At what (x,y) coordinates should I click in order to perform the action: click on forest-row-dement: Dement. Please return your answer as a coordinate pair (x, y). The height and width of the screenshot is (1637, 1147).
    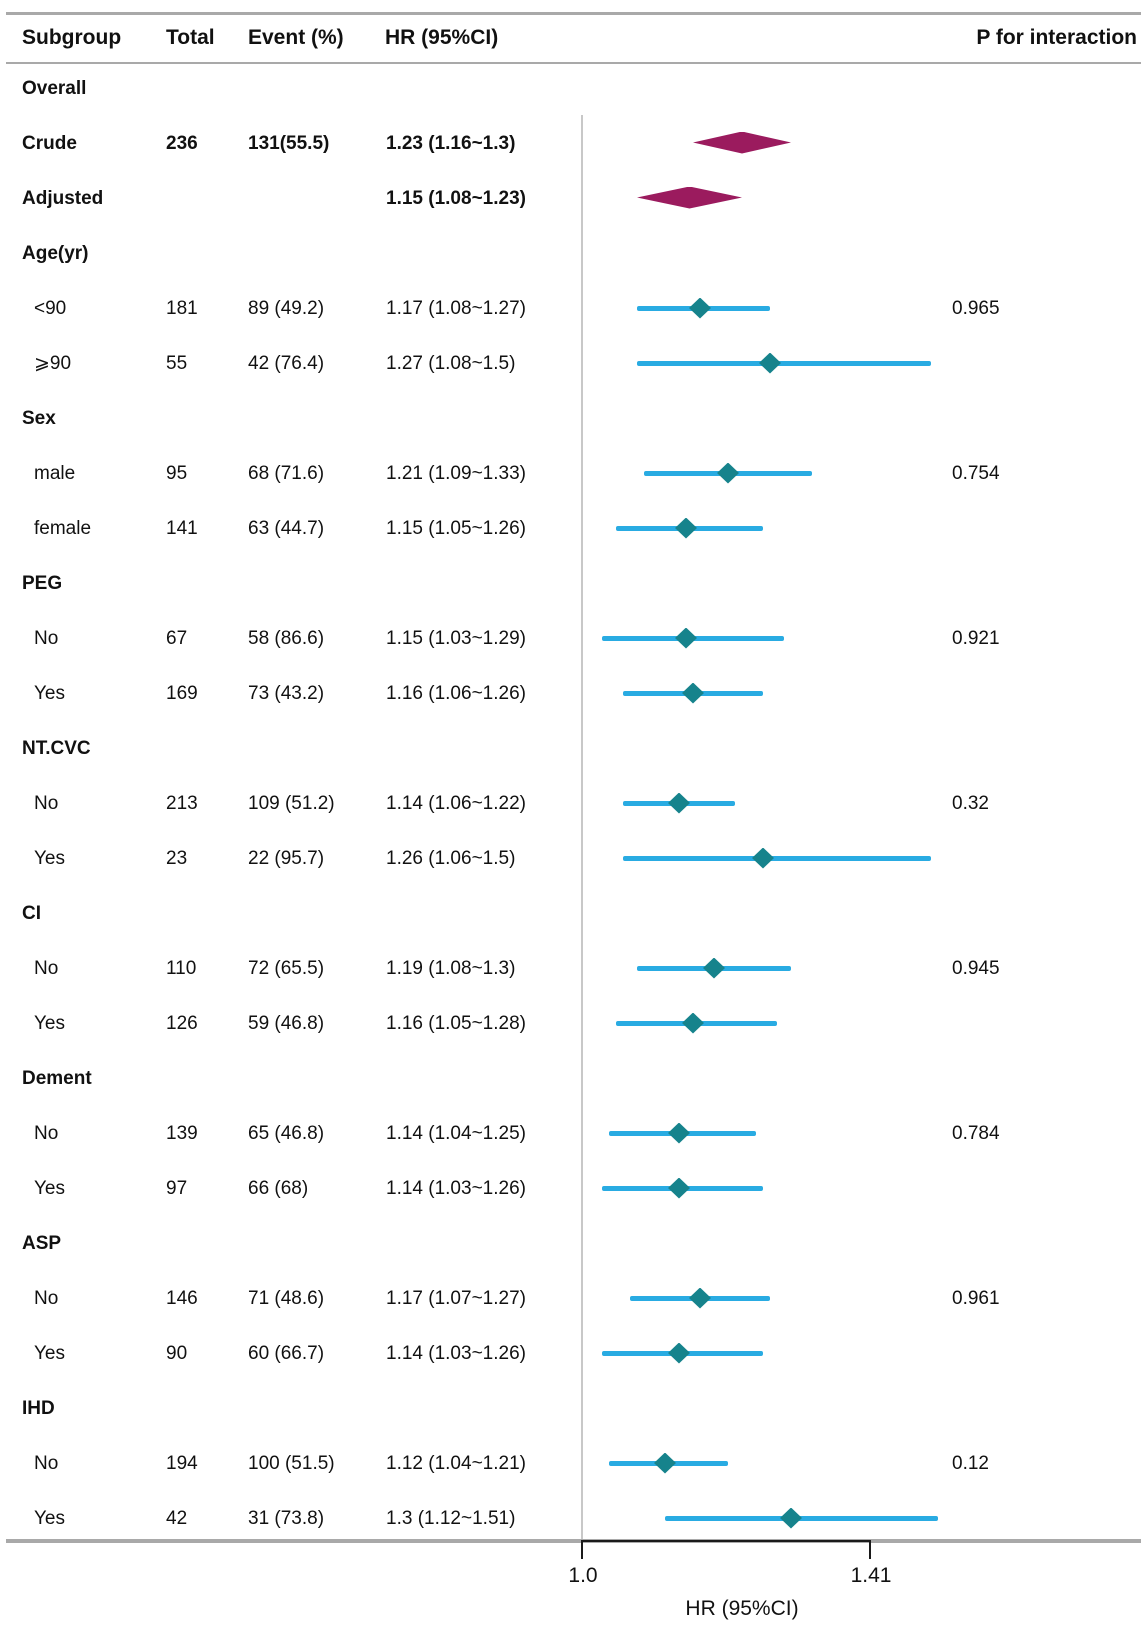
    Looking at the image, I should click on (573, 1078).